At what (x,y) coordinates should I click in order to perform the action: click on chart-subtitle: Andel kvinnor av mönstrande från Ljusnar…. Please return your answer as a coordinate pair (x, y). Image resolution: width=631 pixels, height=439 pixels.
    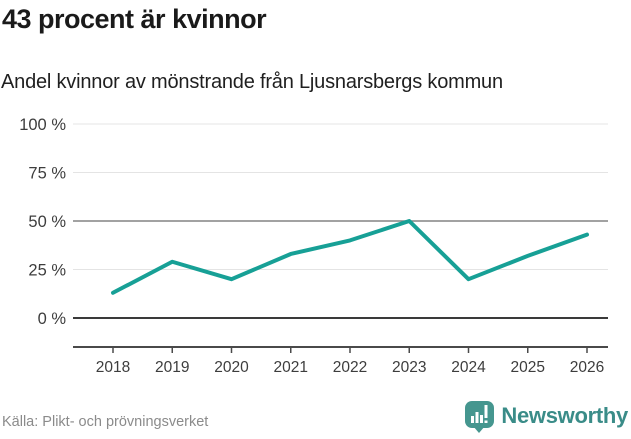
    Looking at the image, I should click on (252, 82).